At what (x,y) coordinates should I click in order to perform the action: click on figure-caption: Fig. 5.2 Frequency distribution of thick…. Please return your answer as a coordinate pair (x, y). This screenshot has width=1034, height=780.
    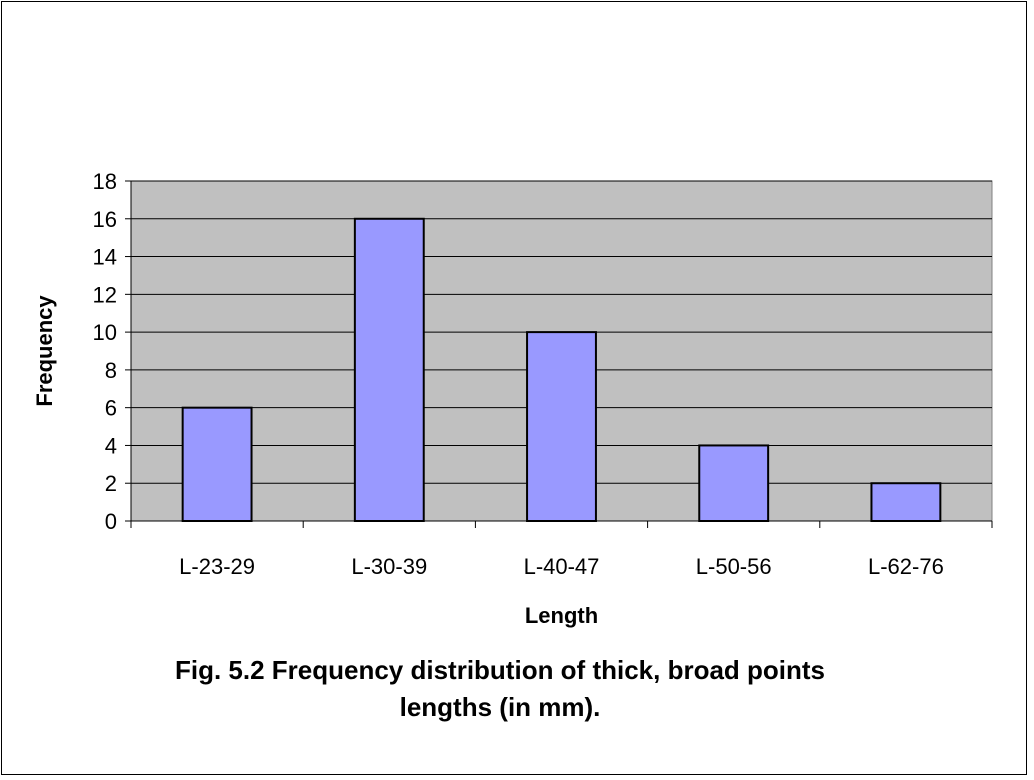
    Looking at the image, I should click on (500, 689).